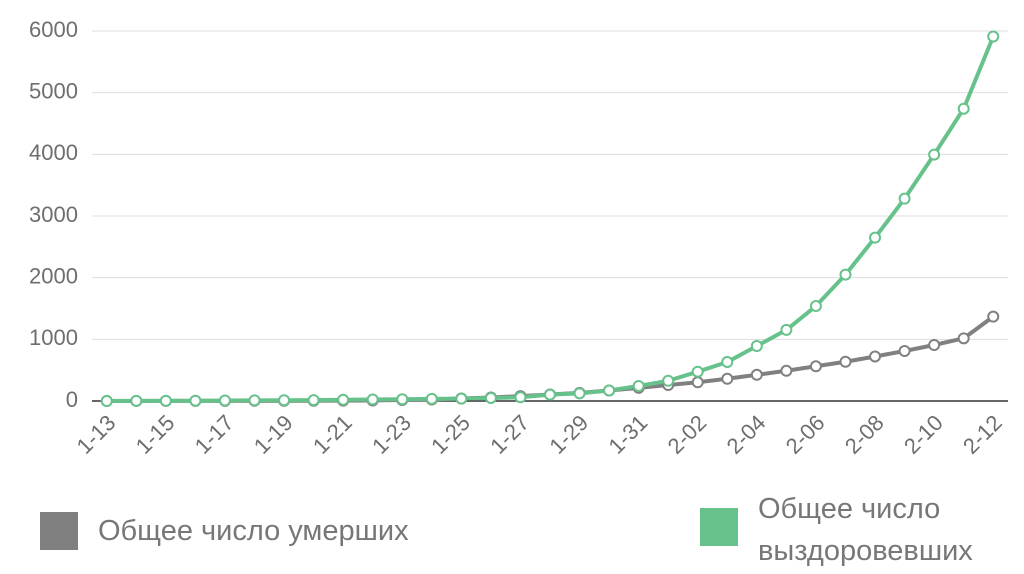  I want to click on y-tick-label: 5000, so click(53, 90).